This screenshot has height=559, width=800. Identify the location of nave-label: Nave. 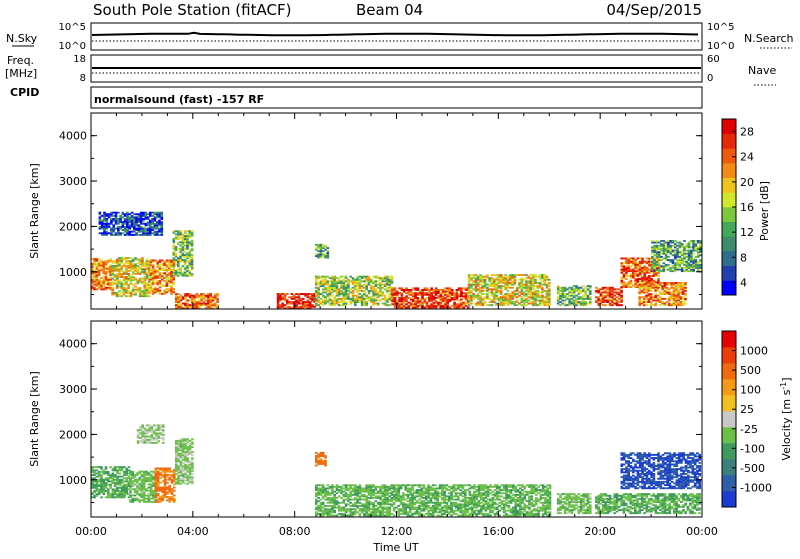
(762, 70).